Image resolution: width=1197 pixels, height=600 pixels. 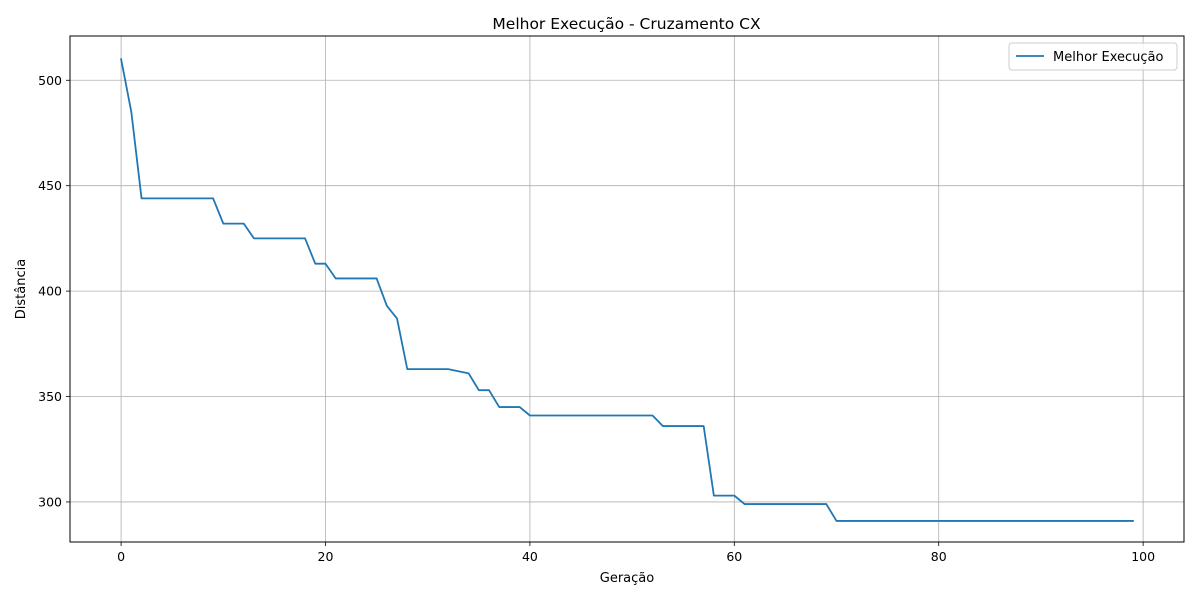 What do you see at coordinates (50, 396) in the screenshot?
I see `y-tick-label: 350` at bounding box center [50, 396].